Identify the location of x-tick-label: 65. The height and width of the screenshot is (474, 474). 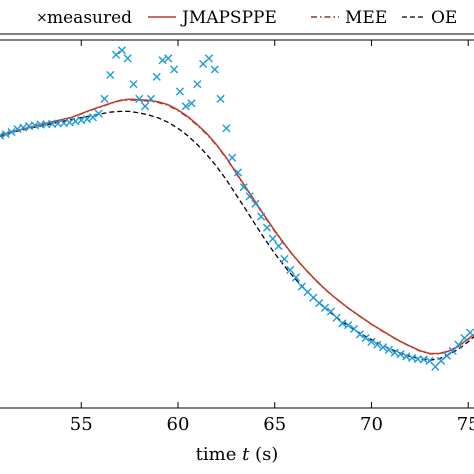
(274, 424).